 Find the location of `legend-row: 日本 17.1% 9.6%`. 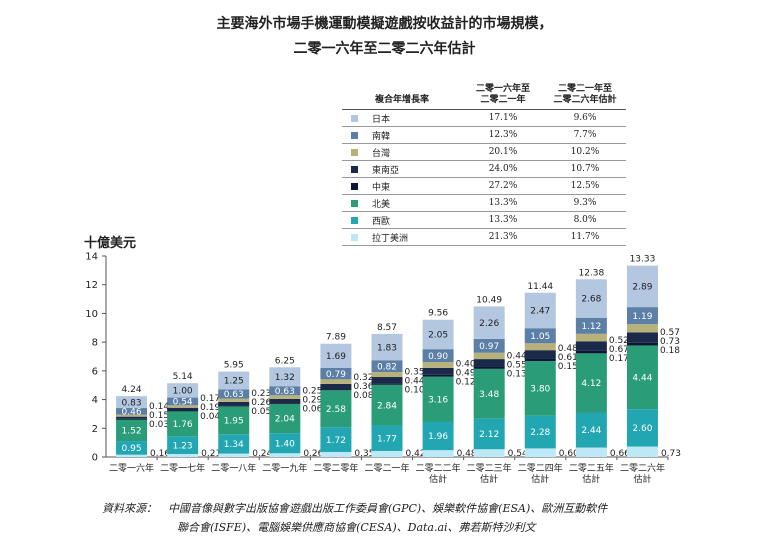

legend-row: 日本 17.1% 9.6% is located at coordinates (484, 118).